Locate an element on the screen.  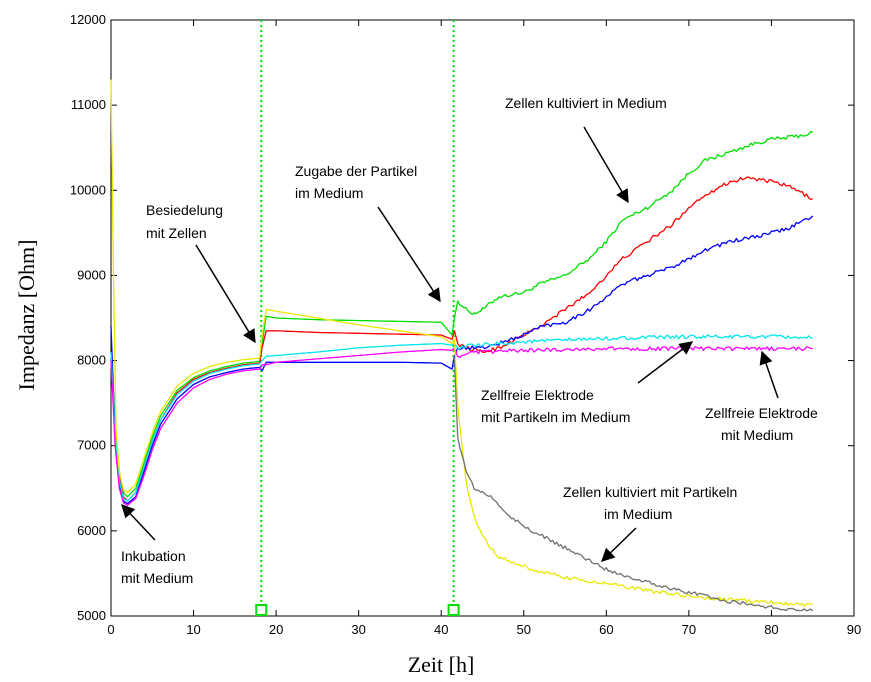
y-tick-label: 12000 is located at coordinates (88, 19).